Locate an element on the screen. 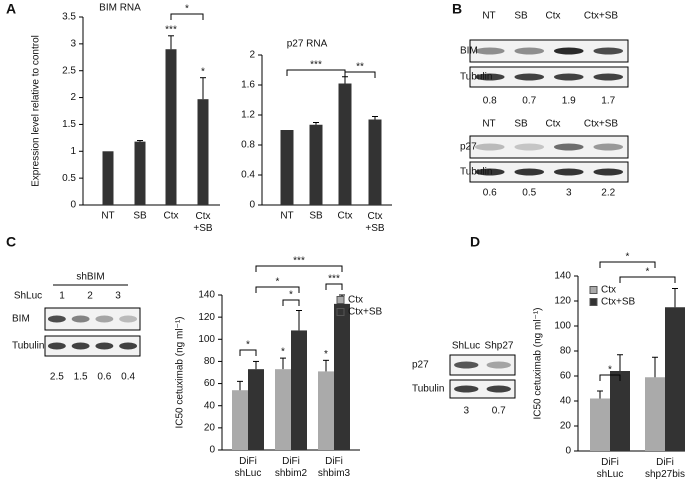  lane-label: Ctx+SB is located at coordinates (601, 124).